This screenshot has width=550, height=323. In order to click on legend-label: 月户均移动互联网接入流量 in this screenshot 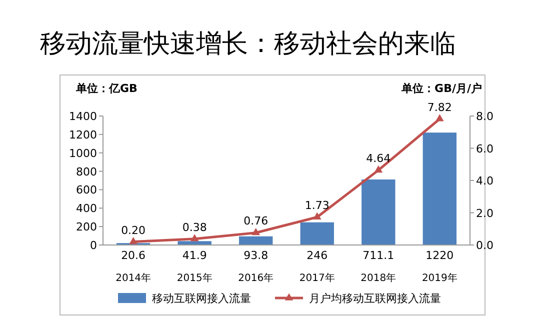, I will do `click(375, 298)`.